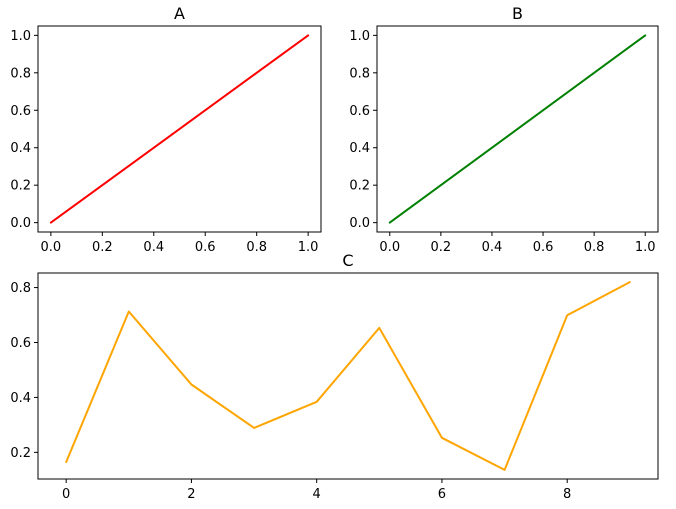  Describe the element at coordinates (543, 247) in the screenshot. I see `x-tick-label-b: 0.6` at that location.